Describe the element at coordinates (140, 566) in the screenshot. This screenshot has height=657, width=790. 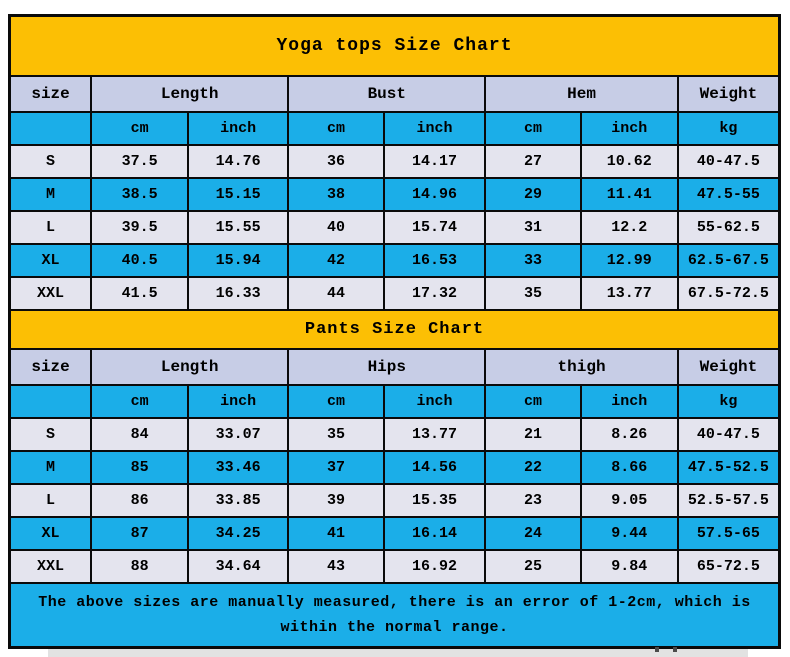
I see `cell: 88` at that location.